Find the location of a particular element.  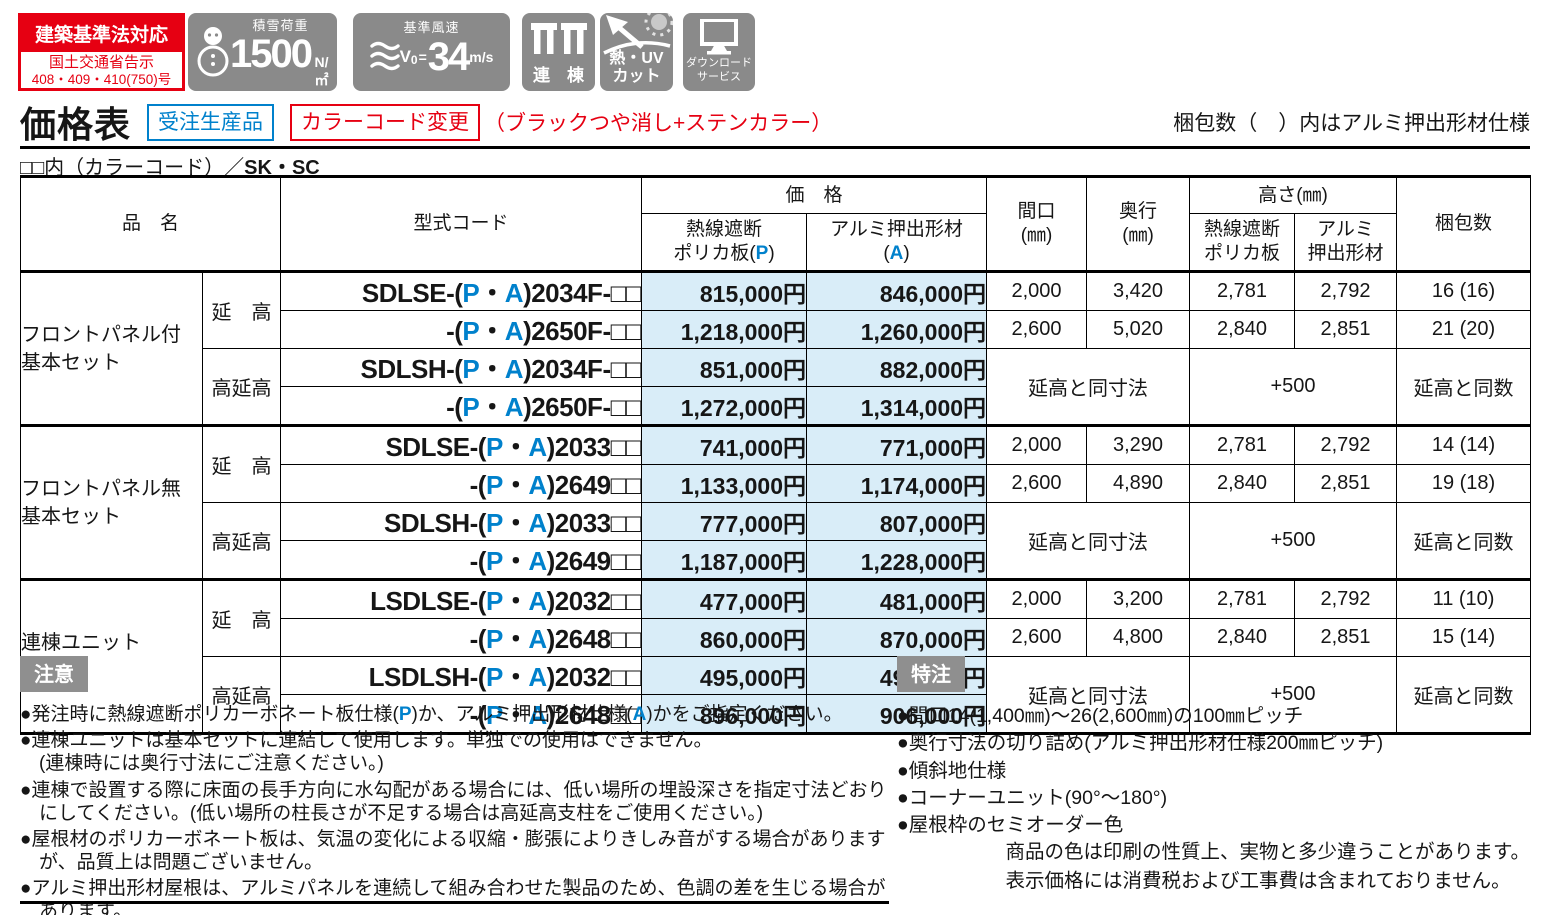

caution-label: 注意 is located at coordinates (54, 674).